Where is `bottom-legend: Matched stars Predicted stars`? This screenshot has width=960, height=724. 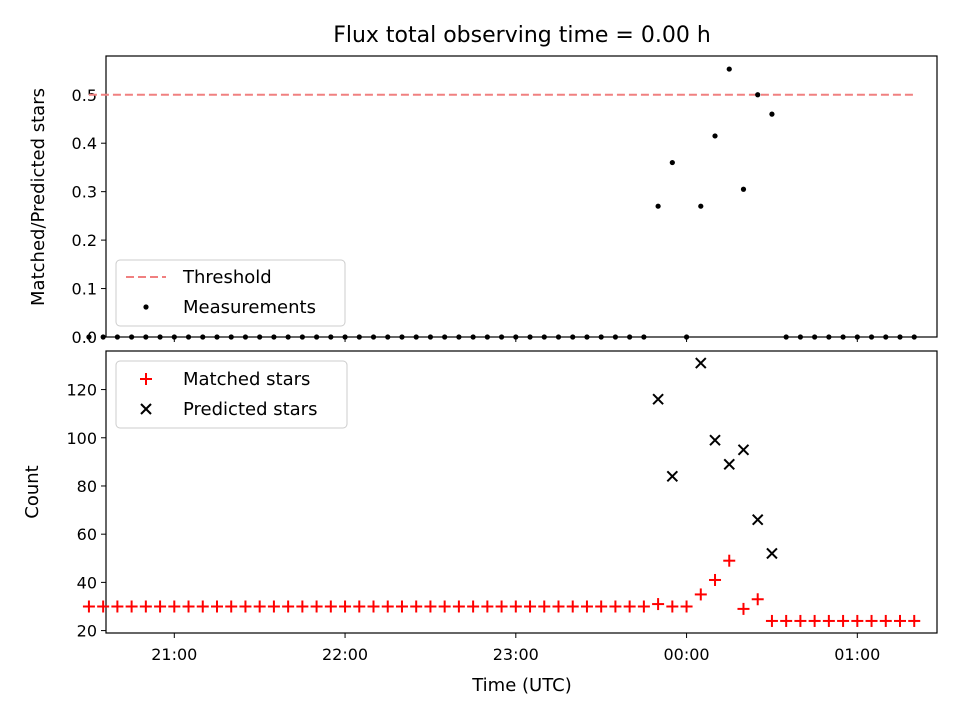
bottom-legend: Matched stars Predicted stars is located at coordinates (231, 394).